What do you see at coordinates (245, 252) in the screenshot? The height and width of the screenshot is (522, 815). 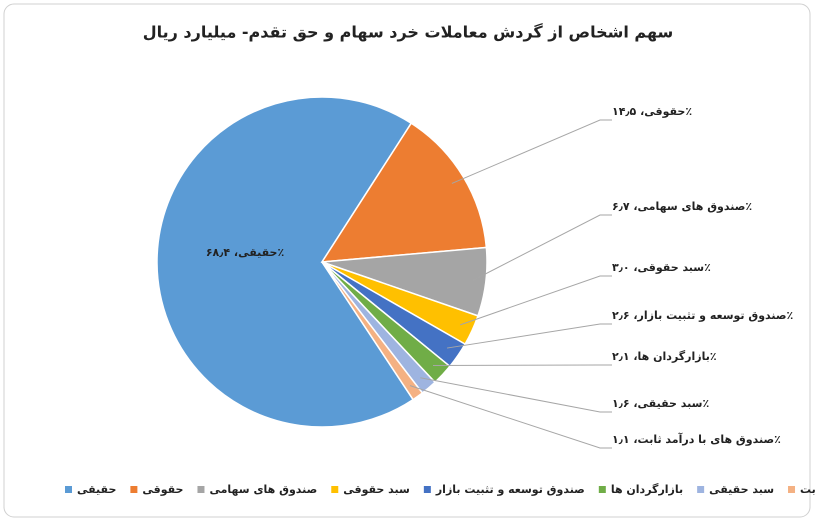 I see `data-label: حقیقی، ۶۸٫۴٪` at bounding box center [245, 252].